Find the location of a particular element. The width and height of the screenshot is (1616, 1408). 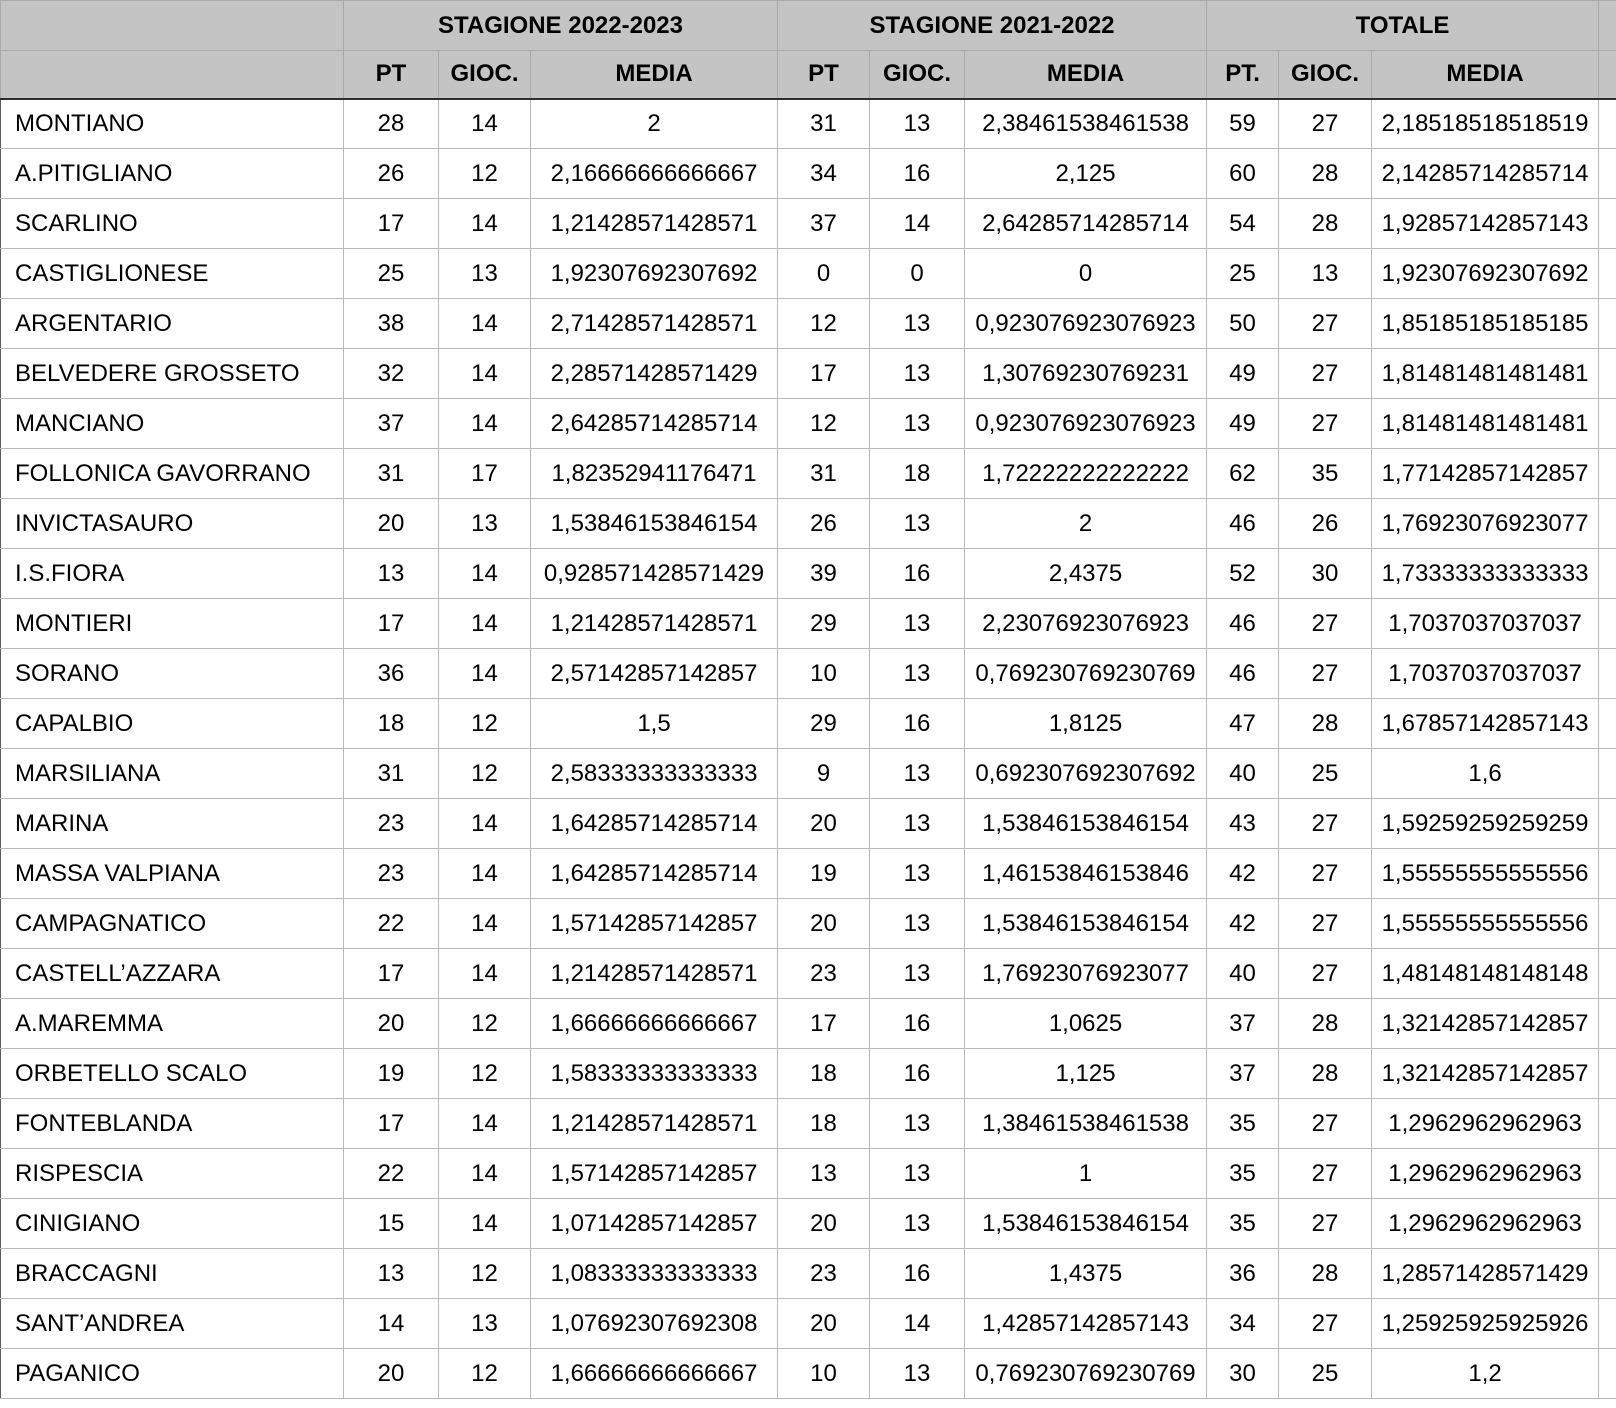

value-cell: 42 is located at coordinates (1243, 873).